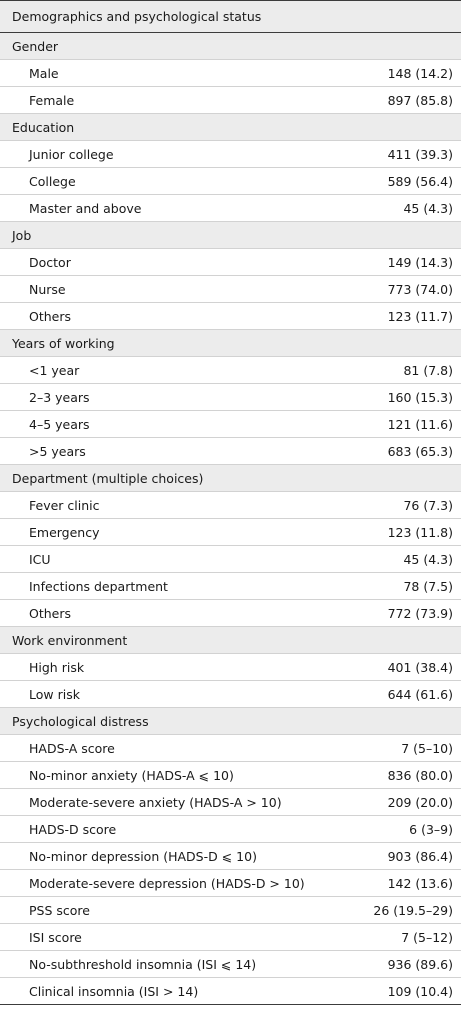  Describe the element at coordinates (114, 991) in the screenshot. I see `row-label: Clinical insomnia (ISI > 14)` at that location.